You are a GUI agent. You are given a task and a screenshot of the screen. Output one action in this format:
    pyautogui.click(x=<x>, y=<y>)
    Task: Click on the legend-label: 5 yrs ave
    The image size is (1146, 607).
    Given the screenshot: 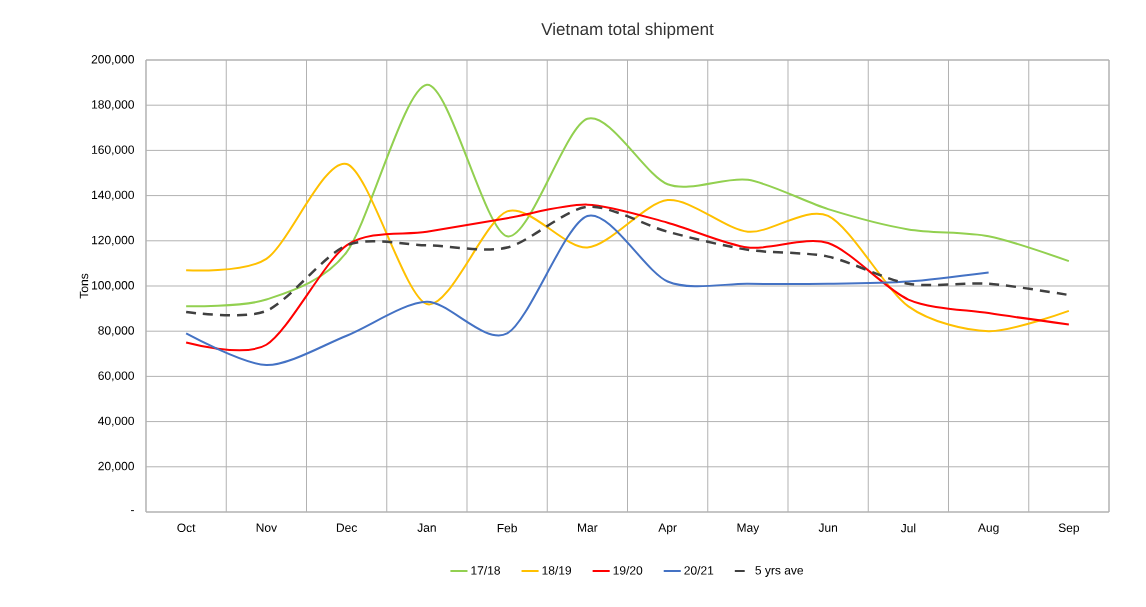 What is the action you would take?
    pyautogui.click(x=779, y=571)
    